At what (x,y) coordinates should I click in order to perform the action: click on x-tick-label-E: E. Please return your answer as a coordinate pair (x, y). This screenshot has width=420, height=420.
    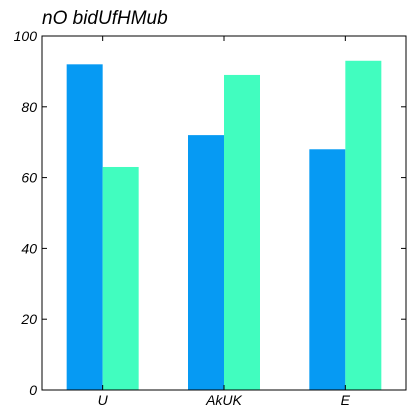
    Looking at the image, I should click on (346, 400).